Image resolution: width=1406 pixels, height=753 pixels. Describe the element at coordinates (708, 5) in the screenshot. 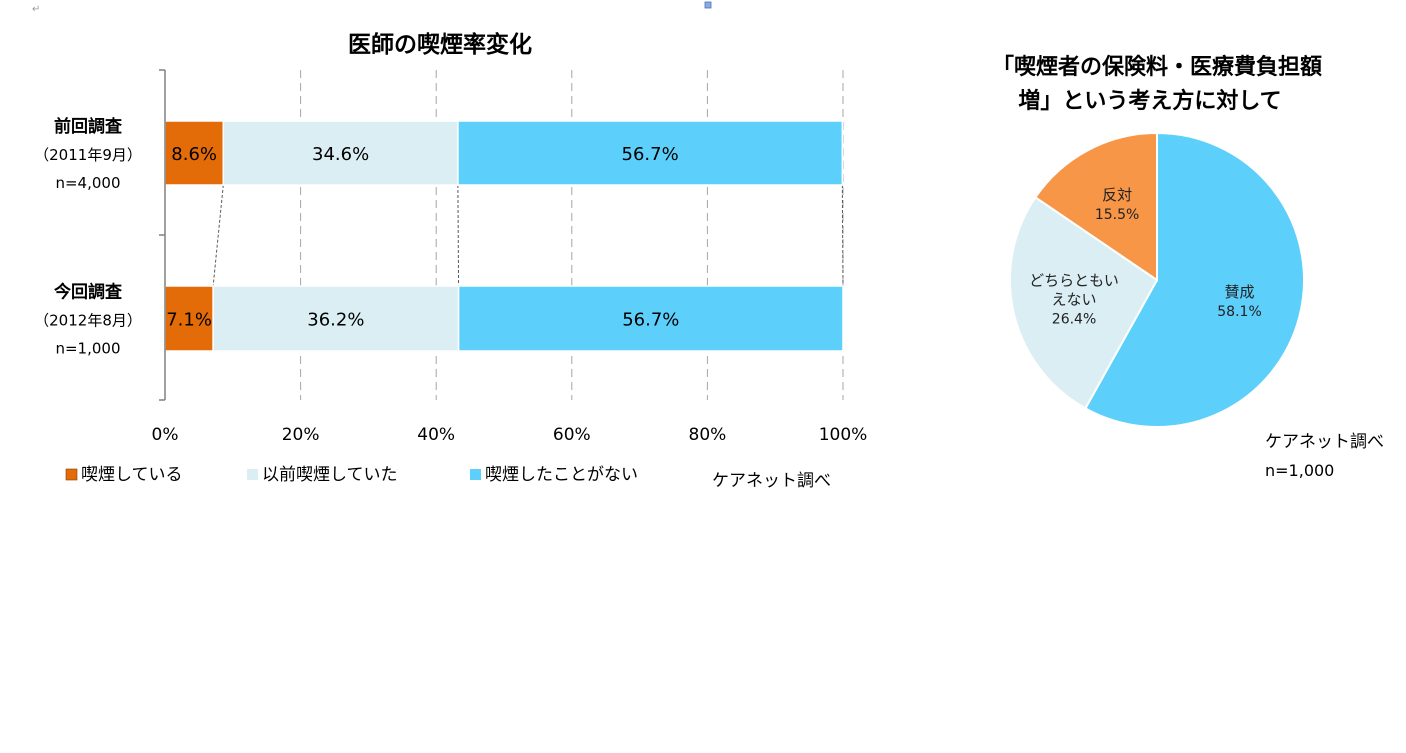

I see `anchor-handle-icon` at that location.